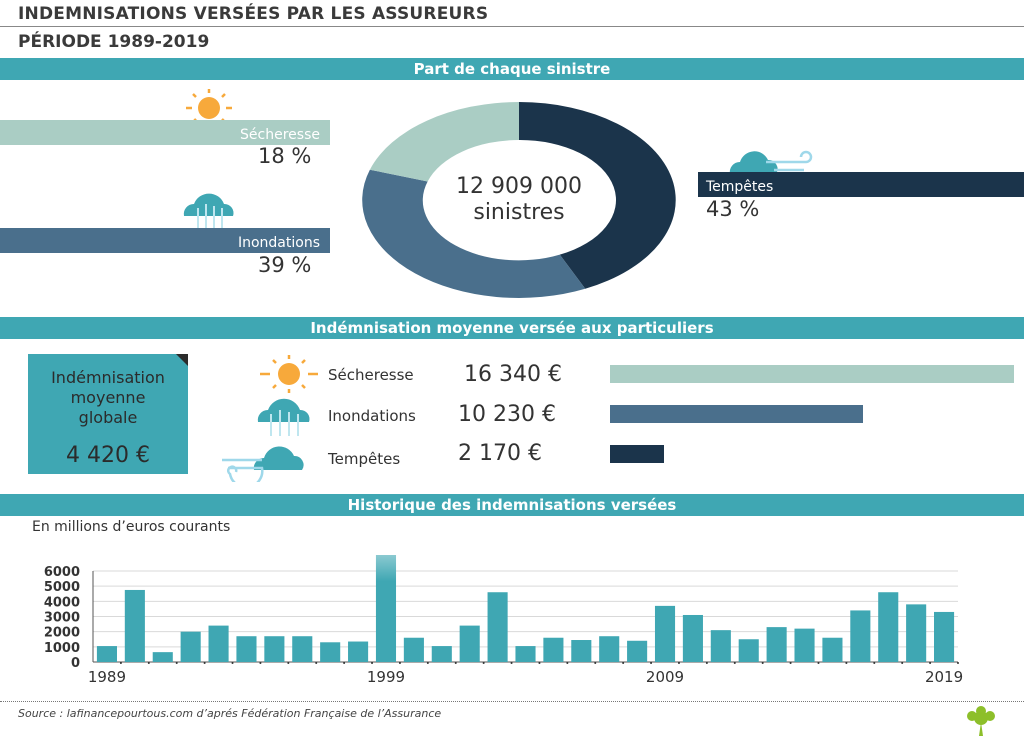 Image resolution: width=1024 pixels, height=736 pixels. I want to click on period-subtitle: PÉRIODE 1989-2019, so click(114, 42).